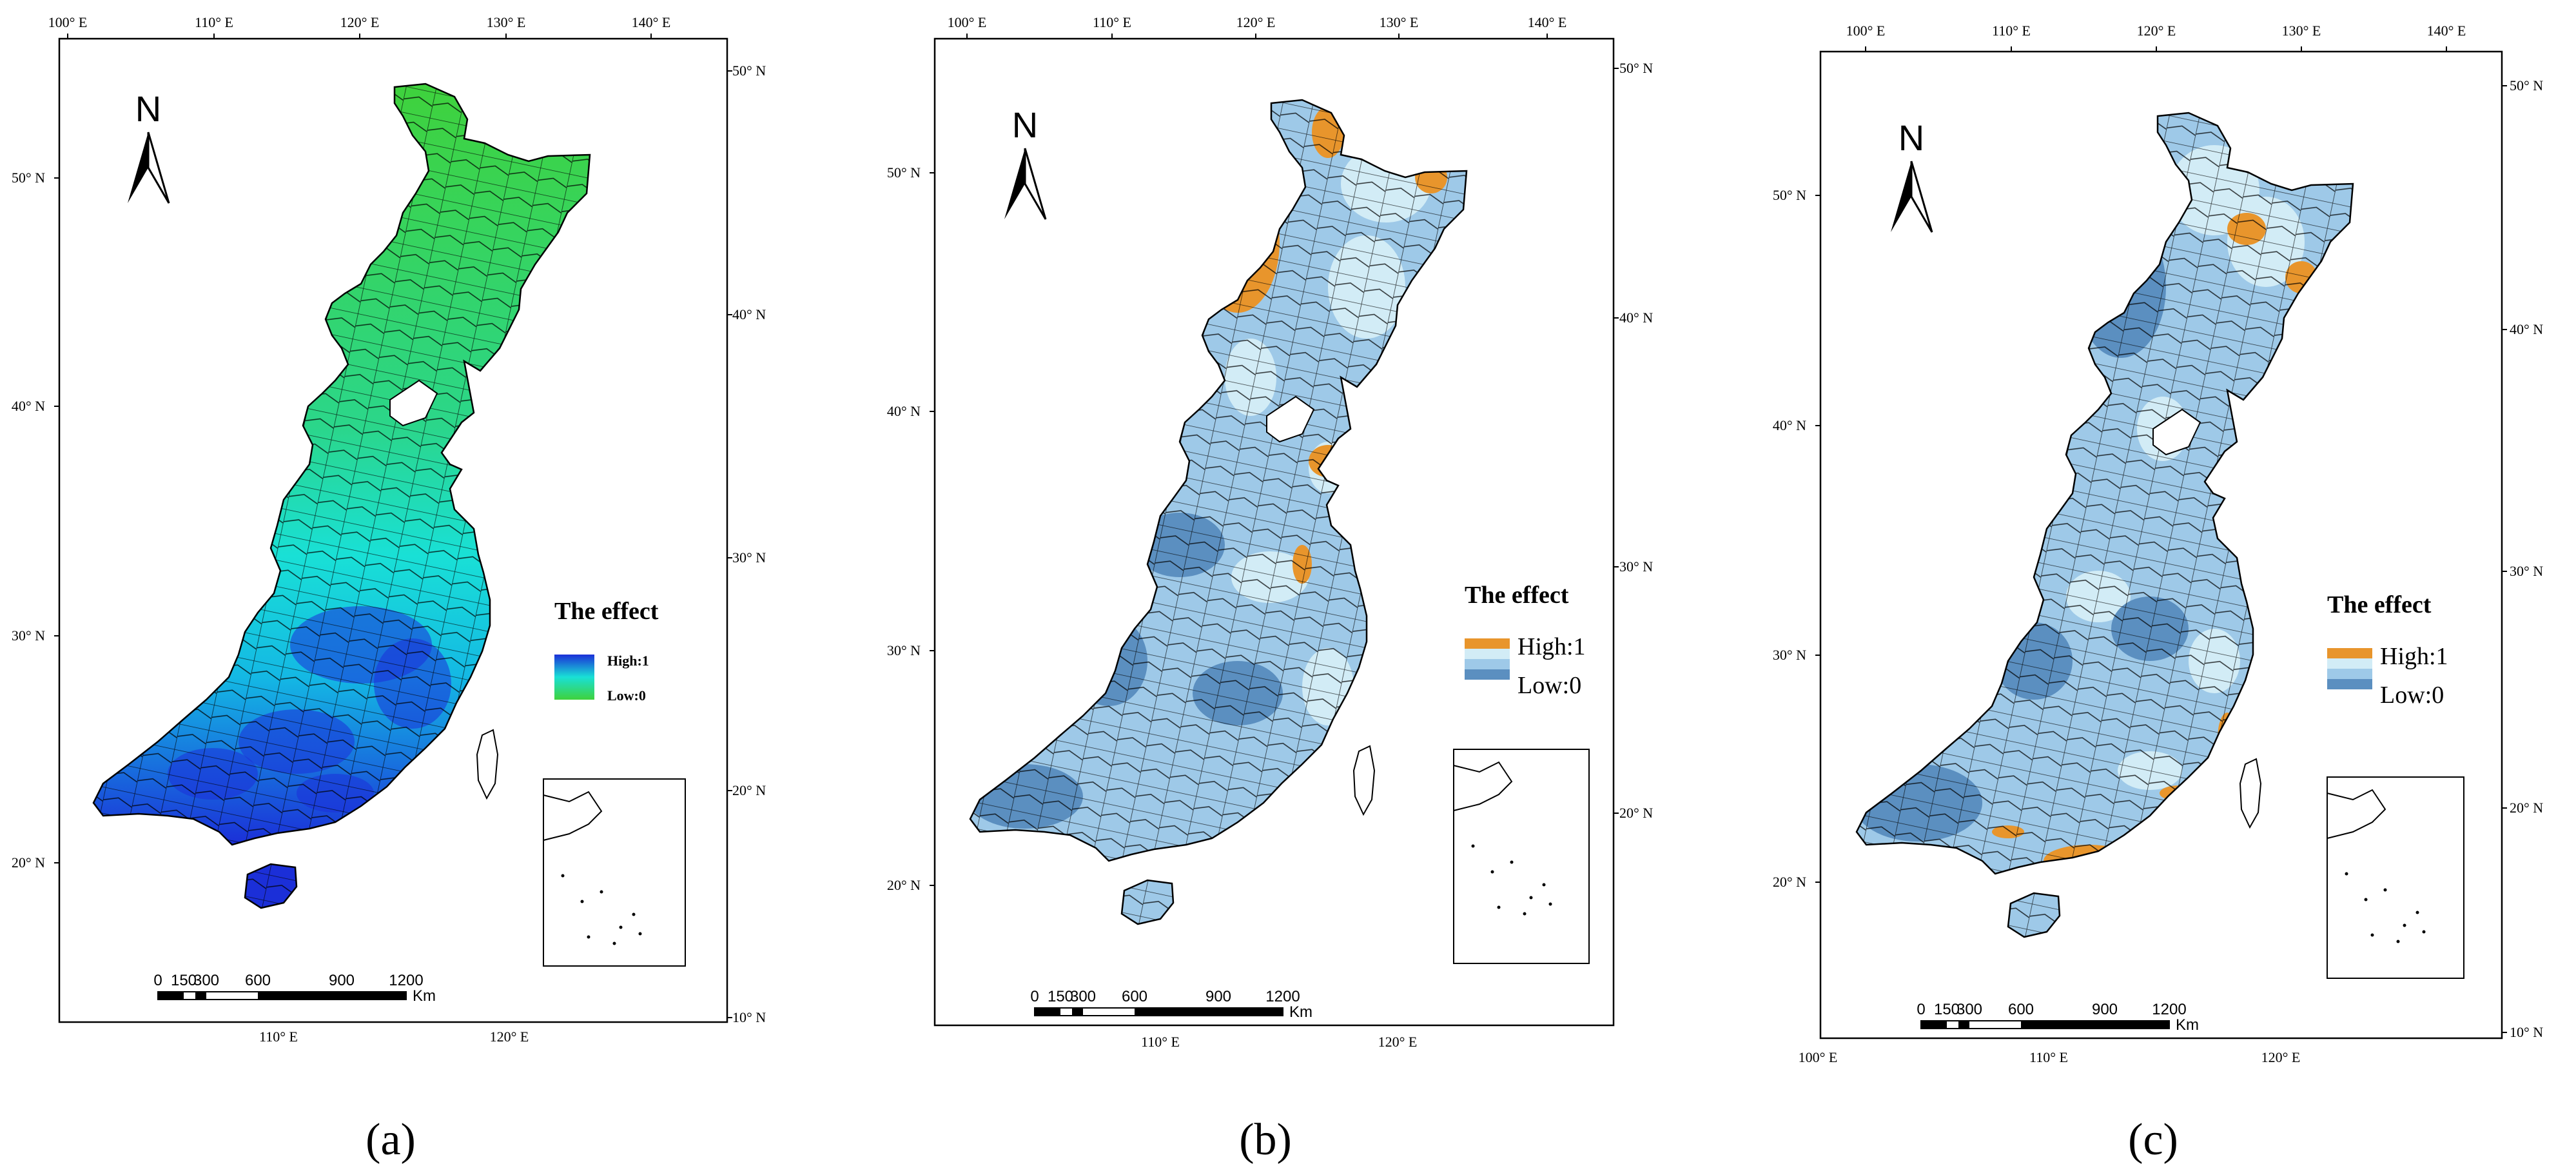 Image resolution: width=2576 pixels, height=1173 pixels. What do you see at coordinates (391, 1140) in the screenshot?
I see `panel-caption-a: (a)` at bounding box center [391, 1140].